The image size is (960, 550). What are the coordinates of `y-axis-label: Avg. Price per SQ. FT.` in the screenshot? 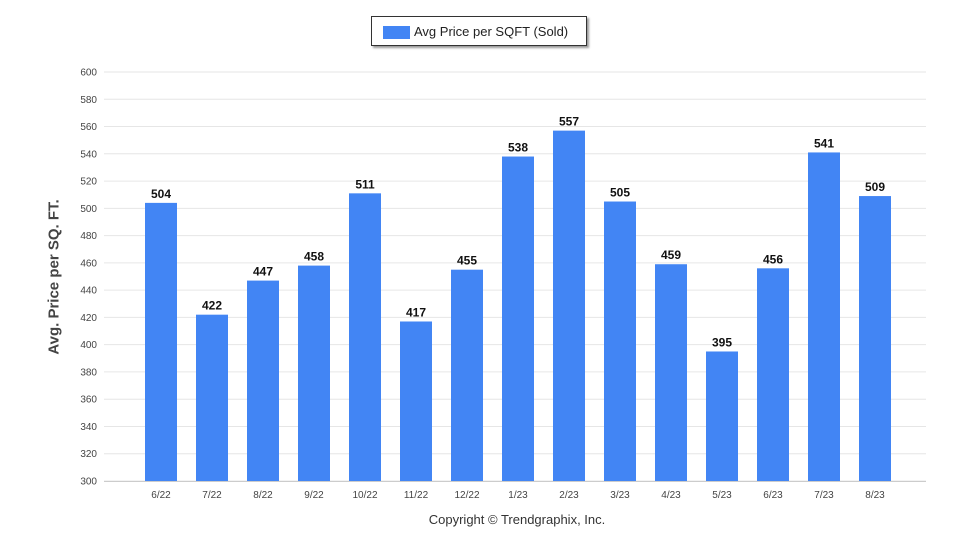 It's located at (54, 277).